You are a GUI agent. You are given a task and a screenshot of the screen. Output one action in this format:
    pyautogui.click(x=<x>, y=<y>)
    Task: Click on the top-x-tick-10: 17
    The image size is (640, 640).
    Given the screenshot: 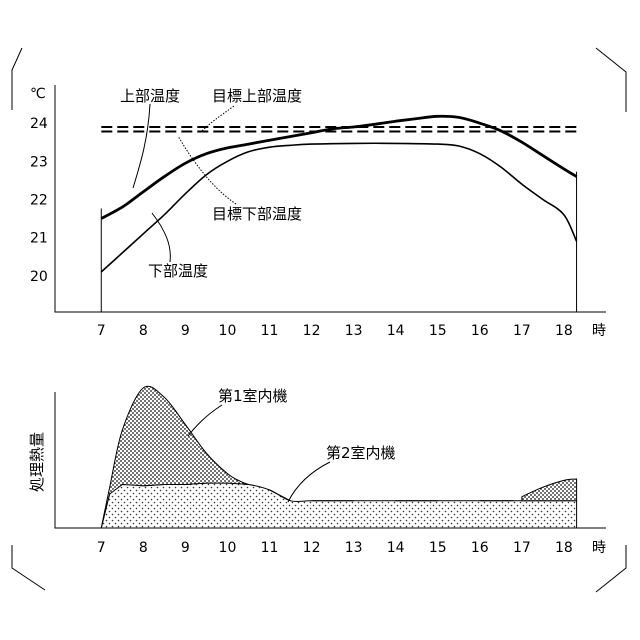 What is the action you would take?
    pyautogui.click(x=522, y=331)
    